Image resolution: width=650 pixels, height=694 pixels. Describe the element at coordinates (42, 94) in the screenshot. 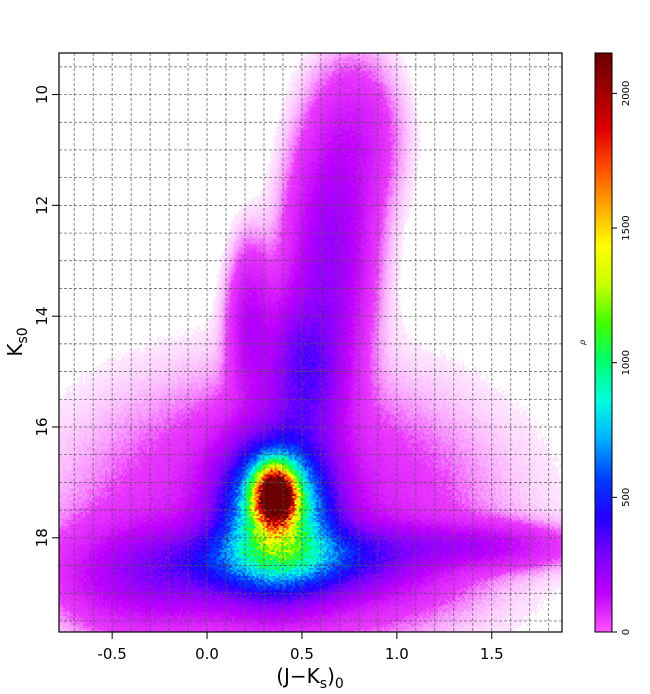

I see `y-tick-label: 10` at that location.